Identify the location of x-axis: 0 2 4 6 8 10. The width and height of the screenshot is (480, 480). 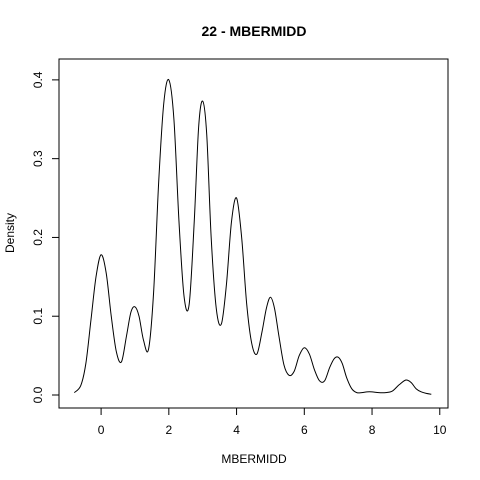
(272, 422).